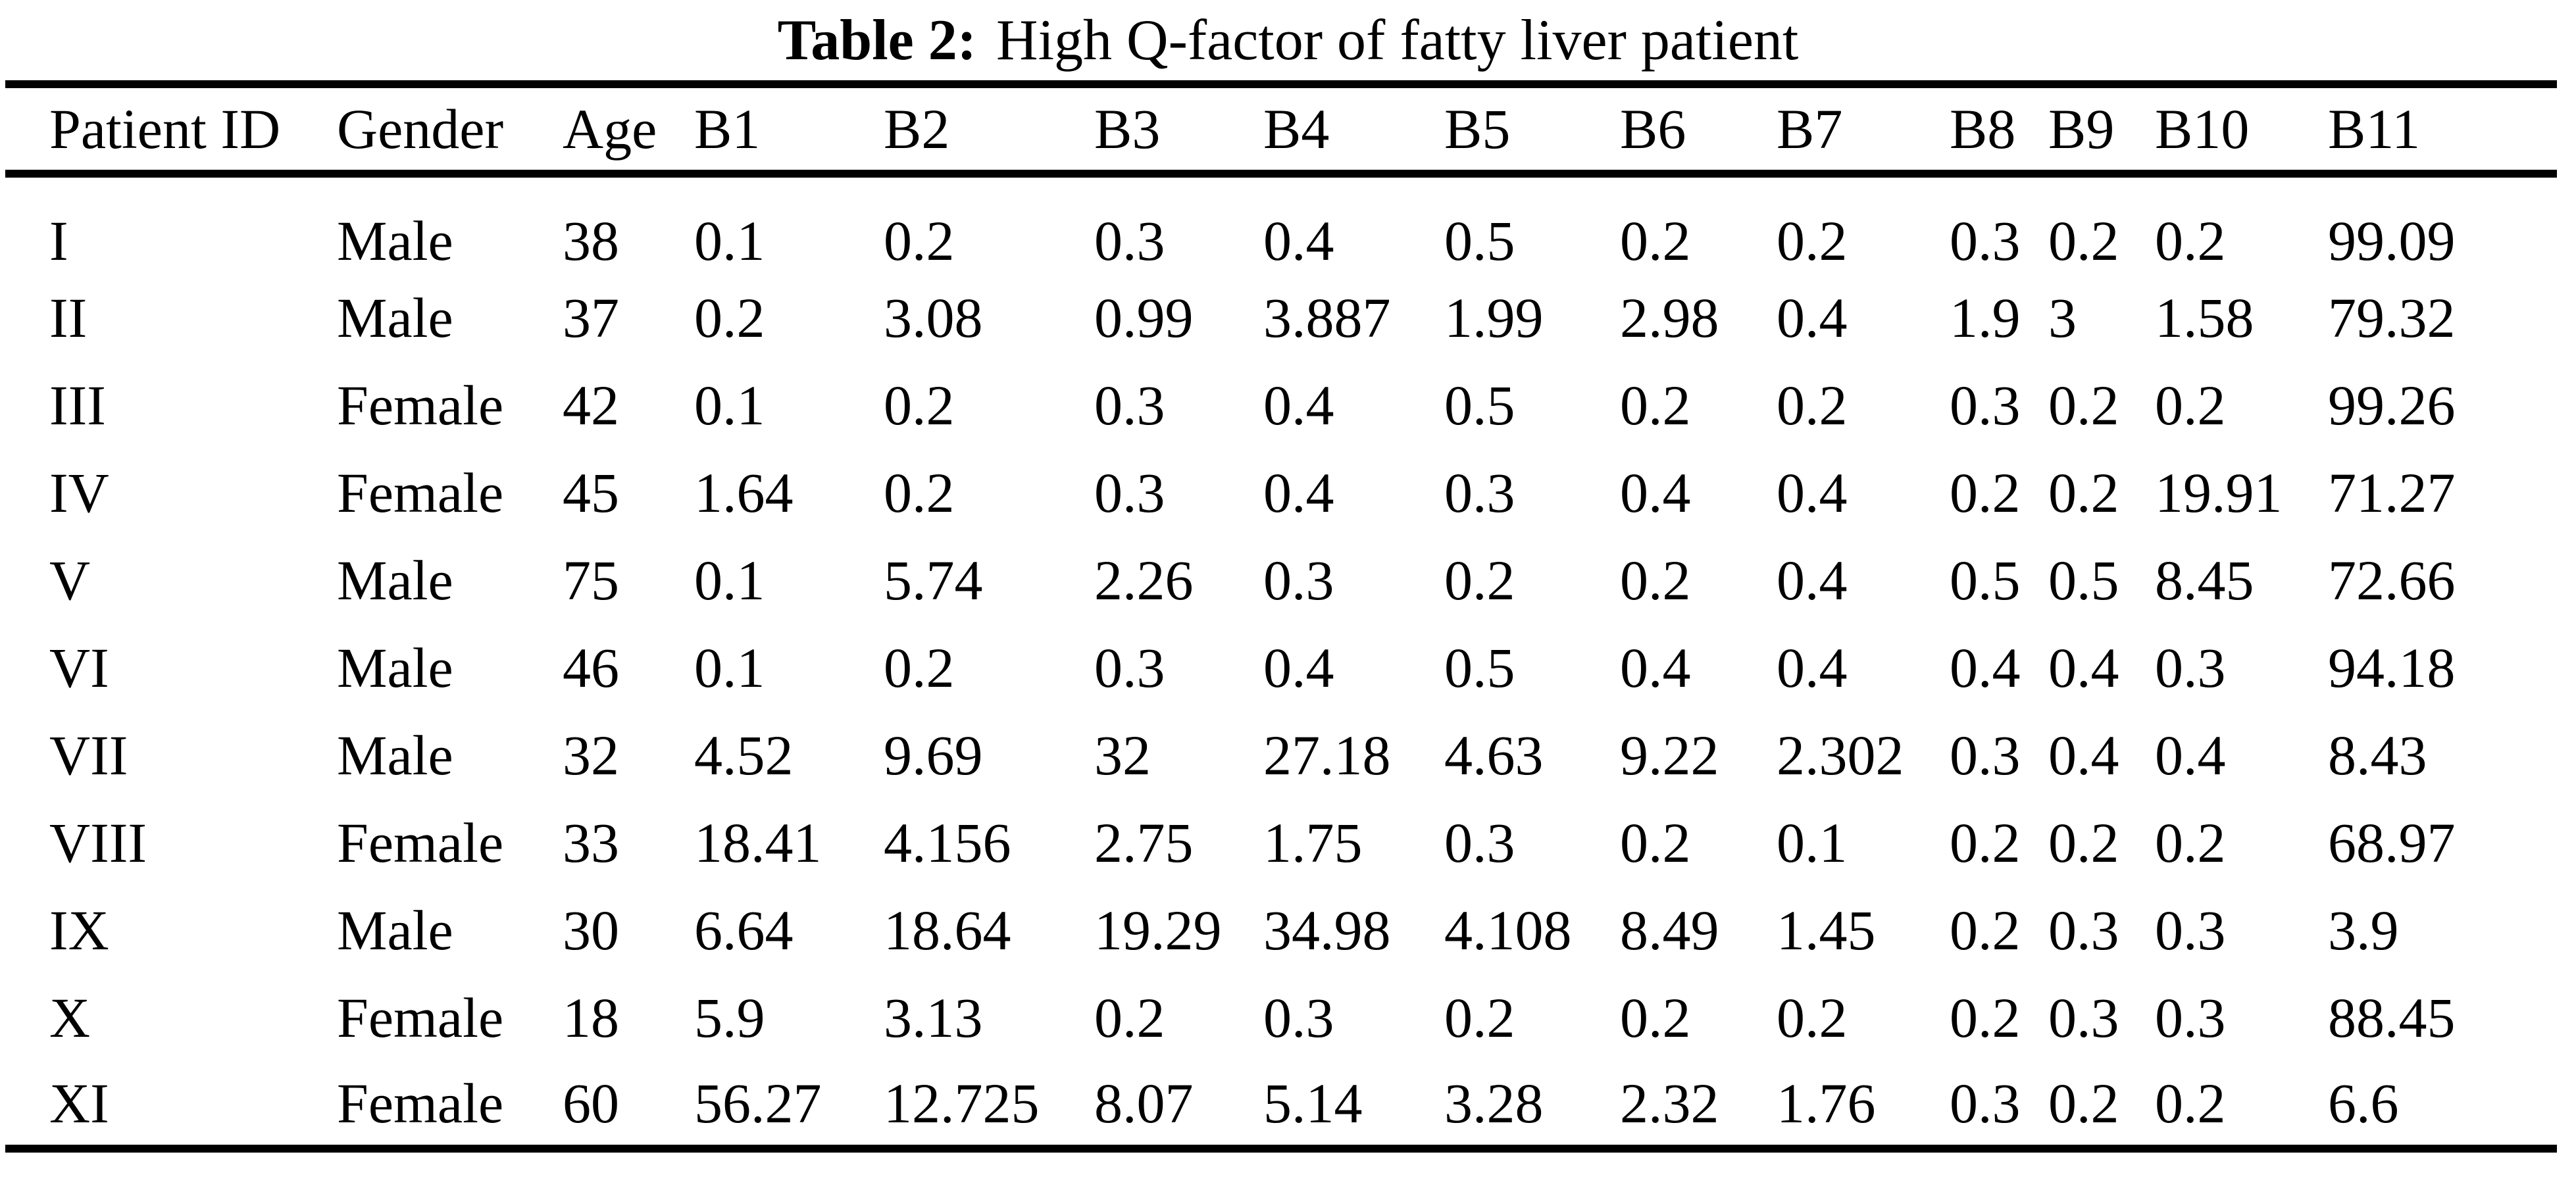 The image size is (2576, 1196). What do you see at coordinates (1313, 842) in the screenshot?
I see `table-cell: 1.75` at bounding box center [1313, 842].